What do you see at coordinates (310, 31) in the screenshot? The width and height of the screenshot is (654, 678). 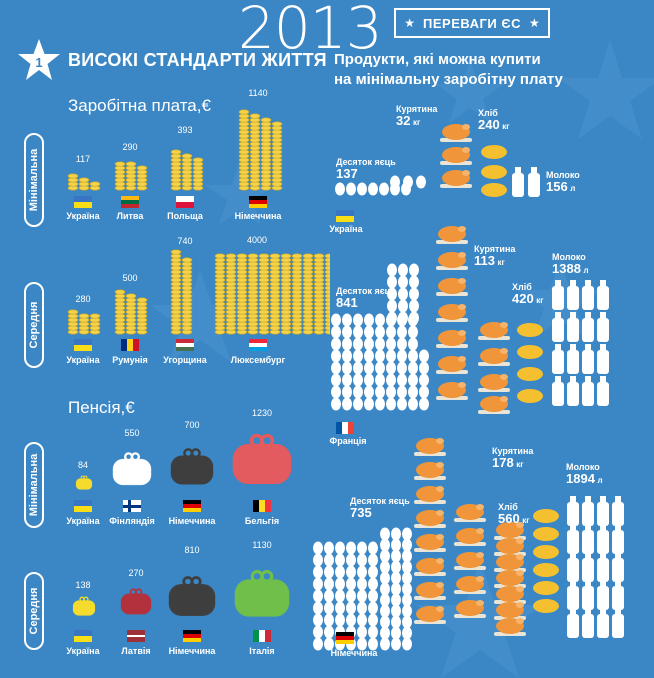 I see `year-title: 2013` at bounding box center [310, 31].